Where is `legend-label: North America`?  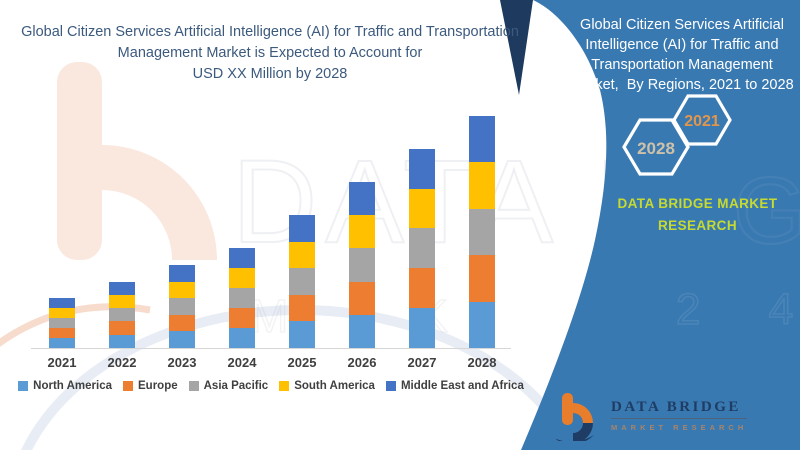
legend-label: North America is located at coordinates (72, 386).